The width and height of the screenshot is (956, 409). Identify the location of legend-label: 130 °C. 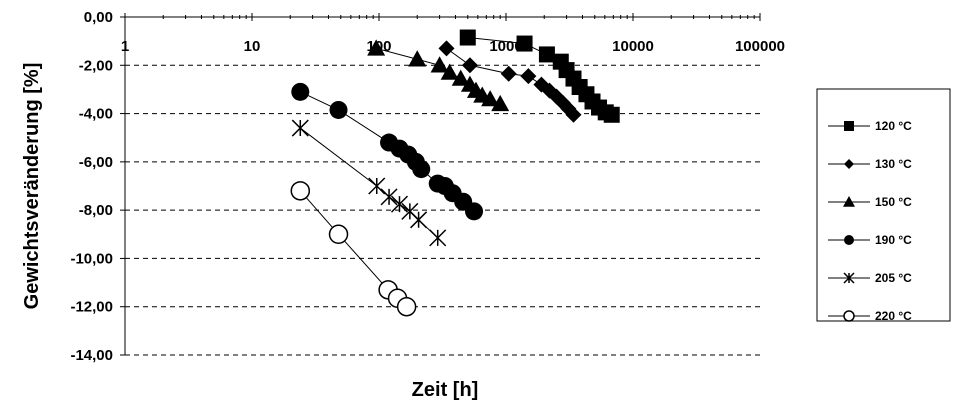
(893, 164).